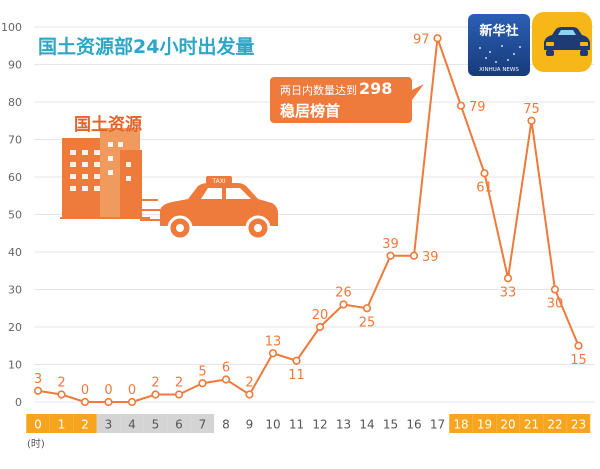 This screenshot has height=469, width=600. Describe the element at coordinates (38, 425) in the screenshot. I see `x-tick-label: 0` at that location.